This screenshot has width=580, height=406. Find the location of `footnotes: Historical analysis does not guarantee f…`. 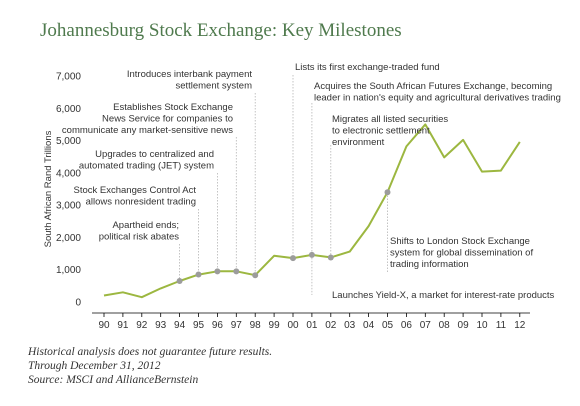

footnotes: Historical analysis does not guarantee f… is located at coordinates (150, 366).